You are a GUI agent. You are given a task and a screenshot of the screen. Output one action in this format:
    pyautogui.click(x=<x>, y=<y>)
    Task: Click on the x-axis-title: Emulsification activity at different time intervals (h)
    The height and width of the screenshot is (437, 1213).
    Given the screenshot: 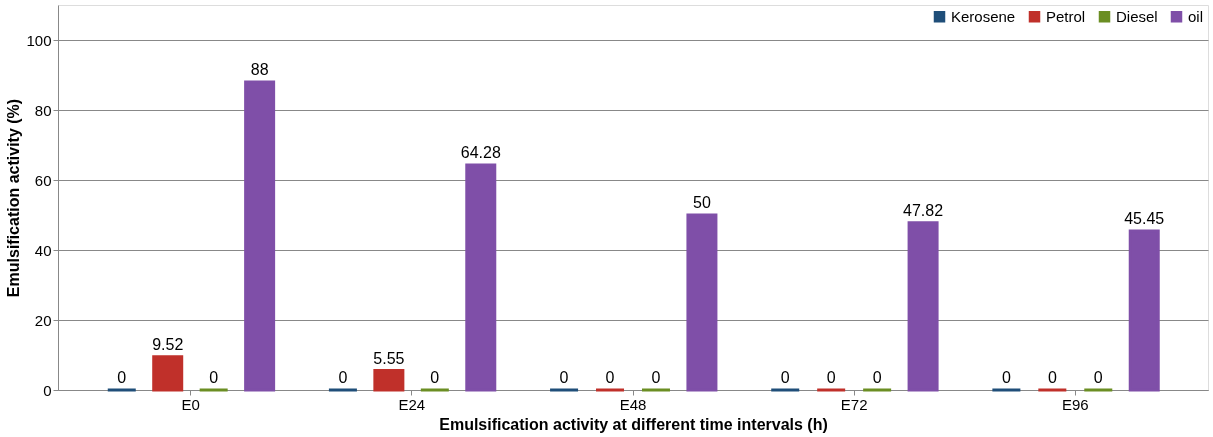 What is the action you would take?
    pyautogui.click(x=633, y=424)
    